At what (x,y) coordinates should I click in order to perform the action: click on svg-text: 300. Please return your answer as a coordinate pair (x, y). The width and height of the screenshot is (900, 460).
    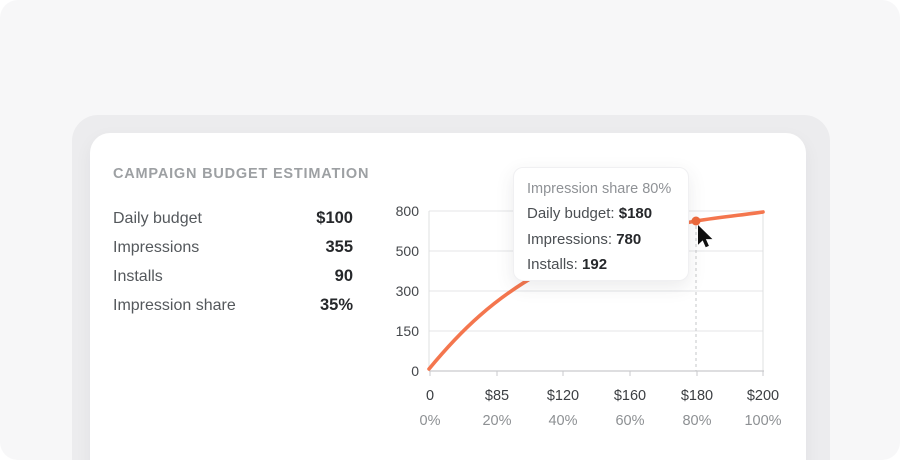
    Looking at the image, I should click on (408, 291).